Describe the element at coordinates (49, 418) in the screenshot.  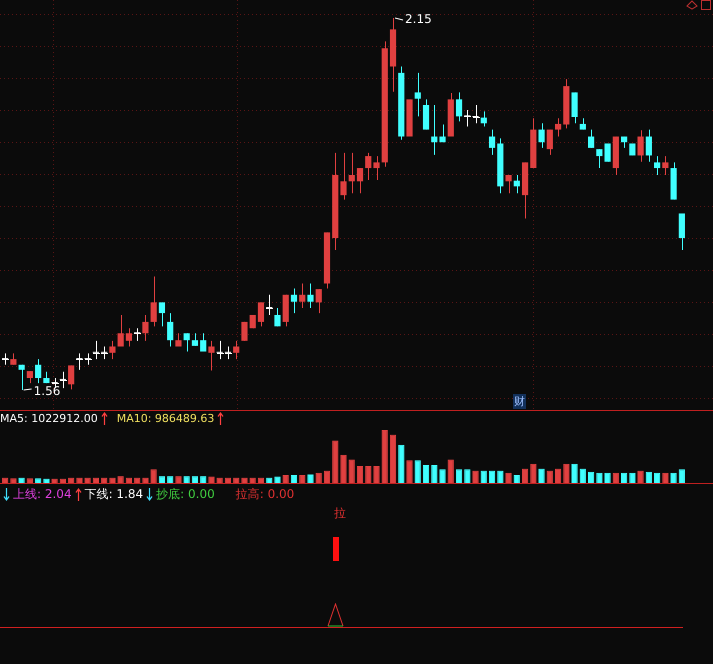
I see `text: MA5: 1022912.00` at that location.